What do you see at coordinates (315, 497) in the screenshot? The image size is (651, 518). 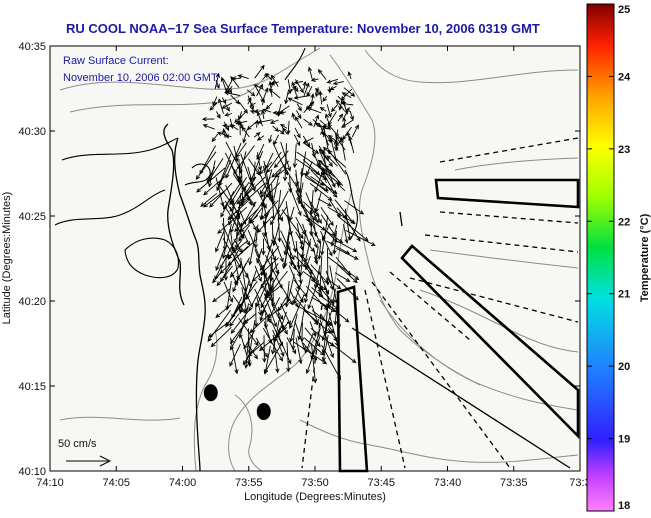 I see `x-axis-label: Longitude (Degrees:Minutes)` at bounding box center [315, 497].